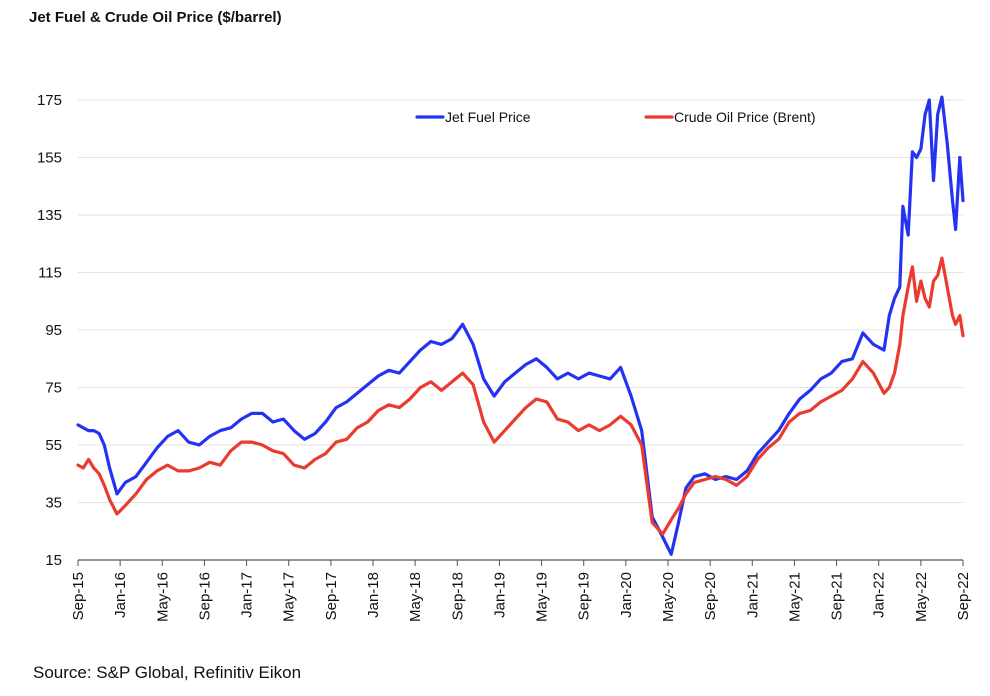 The image size is (990, 696). I want to click on x-tick-label-Sep-15: Sep-15, so click(78, 596).